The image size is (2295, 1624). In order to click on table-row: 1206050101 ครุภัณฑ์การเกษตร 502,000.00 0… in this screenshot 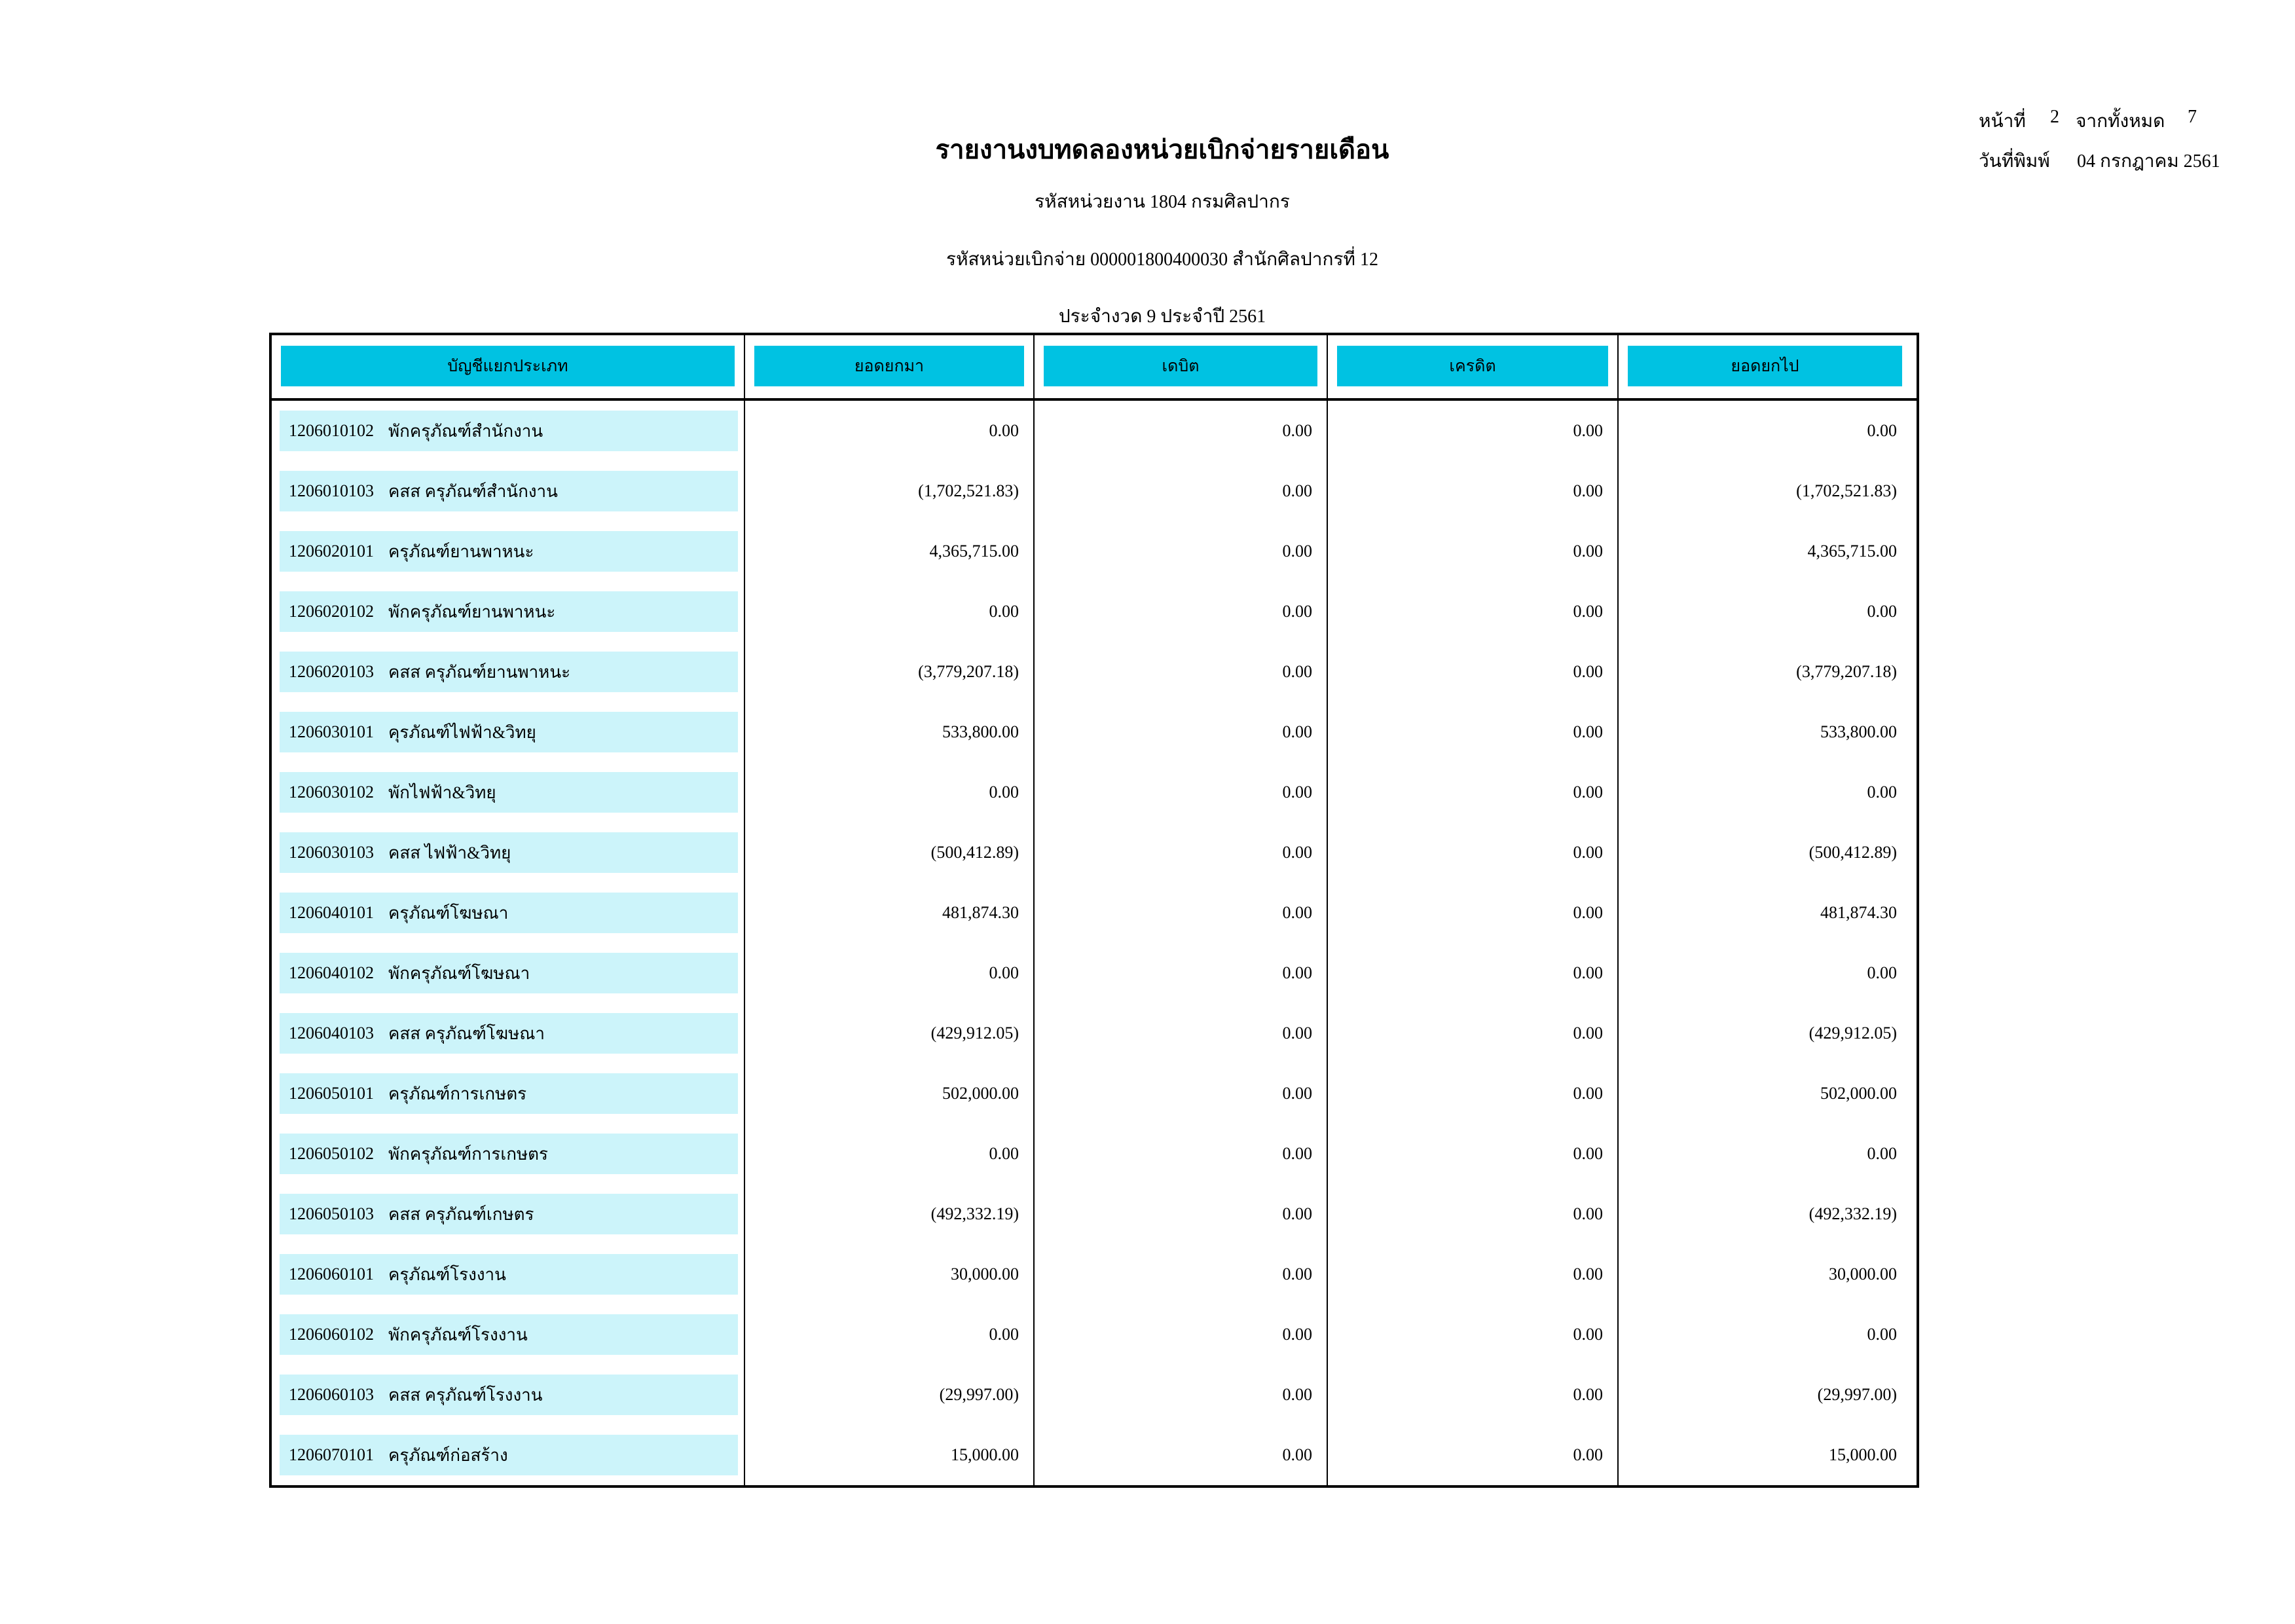, I will do `click(1094, 1093)`.